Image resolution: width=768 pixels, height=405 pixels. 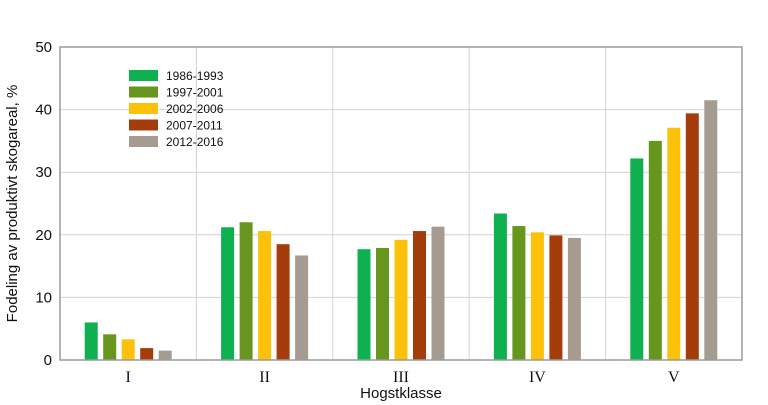 I want to click on x-tick-label: V, so click(x=674, y=377).